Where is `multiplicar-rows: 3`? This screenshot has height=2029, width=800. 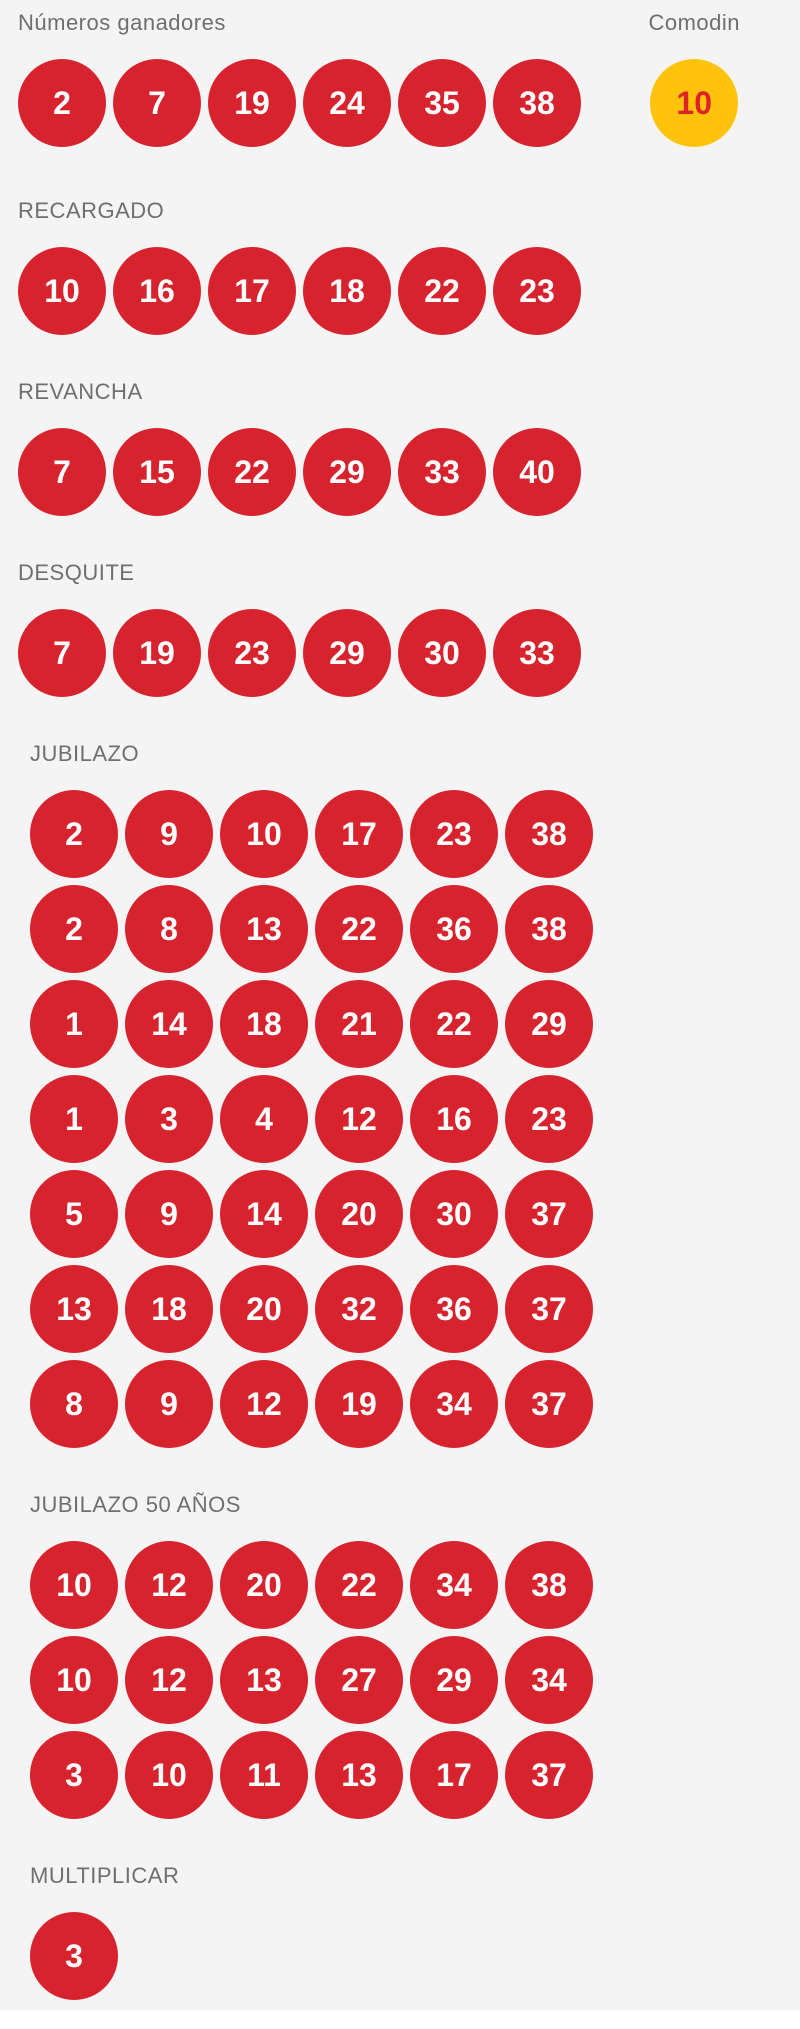 multiplicar-rows: 3 is located at coordinates (415, 1956).